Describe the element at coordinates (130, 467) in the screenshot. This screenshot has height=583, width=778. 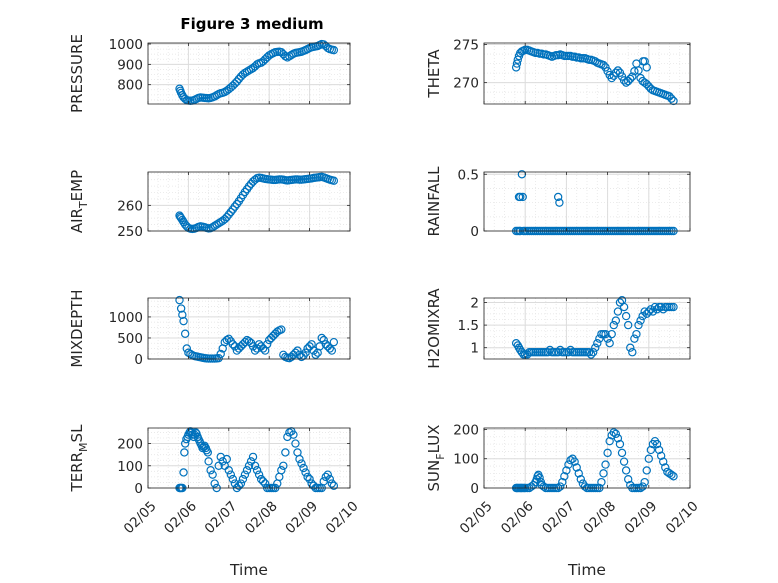
I see `y-tick-label: 100` at that location.